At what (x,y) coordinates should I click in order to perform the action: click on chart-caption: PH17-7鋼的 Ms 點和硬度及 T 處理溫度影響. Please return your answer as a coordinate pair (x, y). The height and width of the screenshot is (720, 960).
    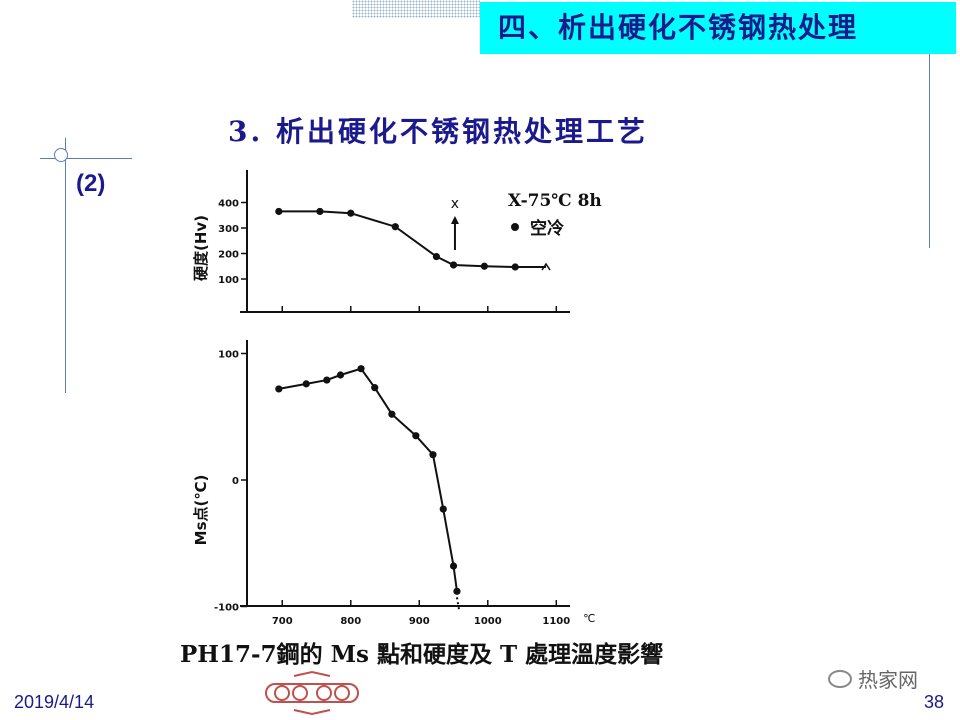
    Looking at the image, I should click on (421, 654).